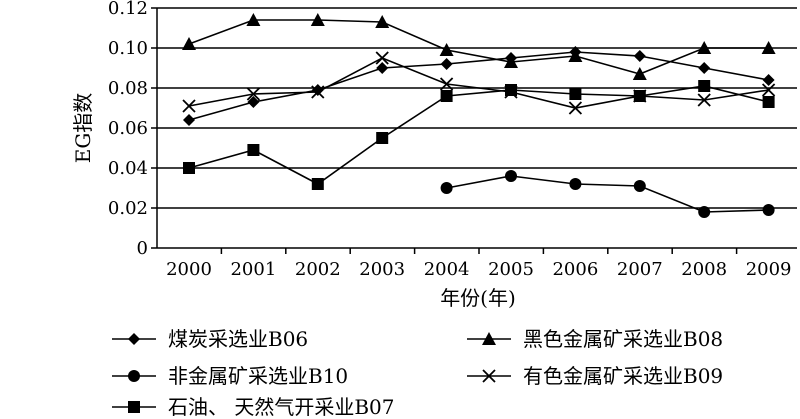 The height and width of the screenshot is (419, 800). Describe the element at coordinates (640, 269) in the screenshot. I see `x-tick-label: 2007` at that location.